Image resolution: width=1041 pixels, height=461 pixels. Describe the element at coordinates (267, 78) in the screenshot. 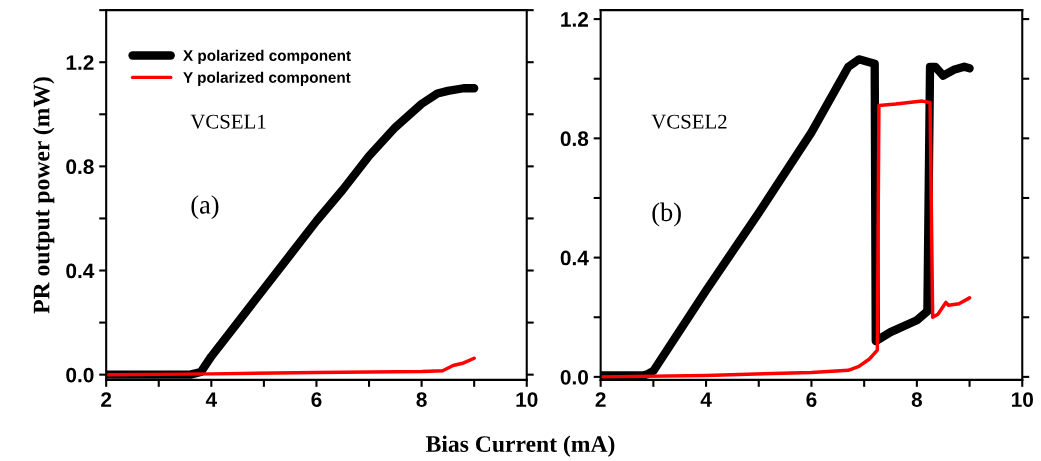

I see `legend-label: Y polarized component` at that location.